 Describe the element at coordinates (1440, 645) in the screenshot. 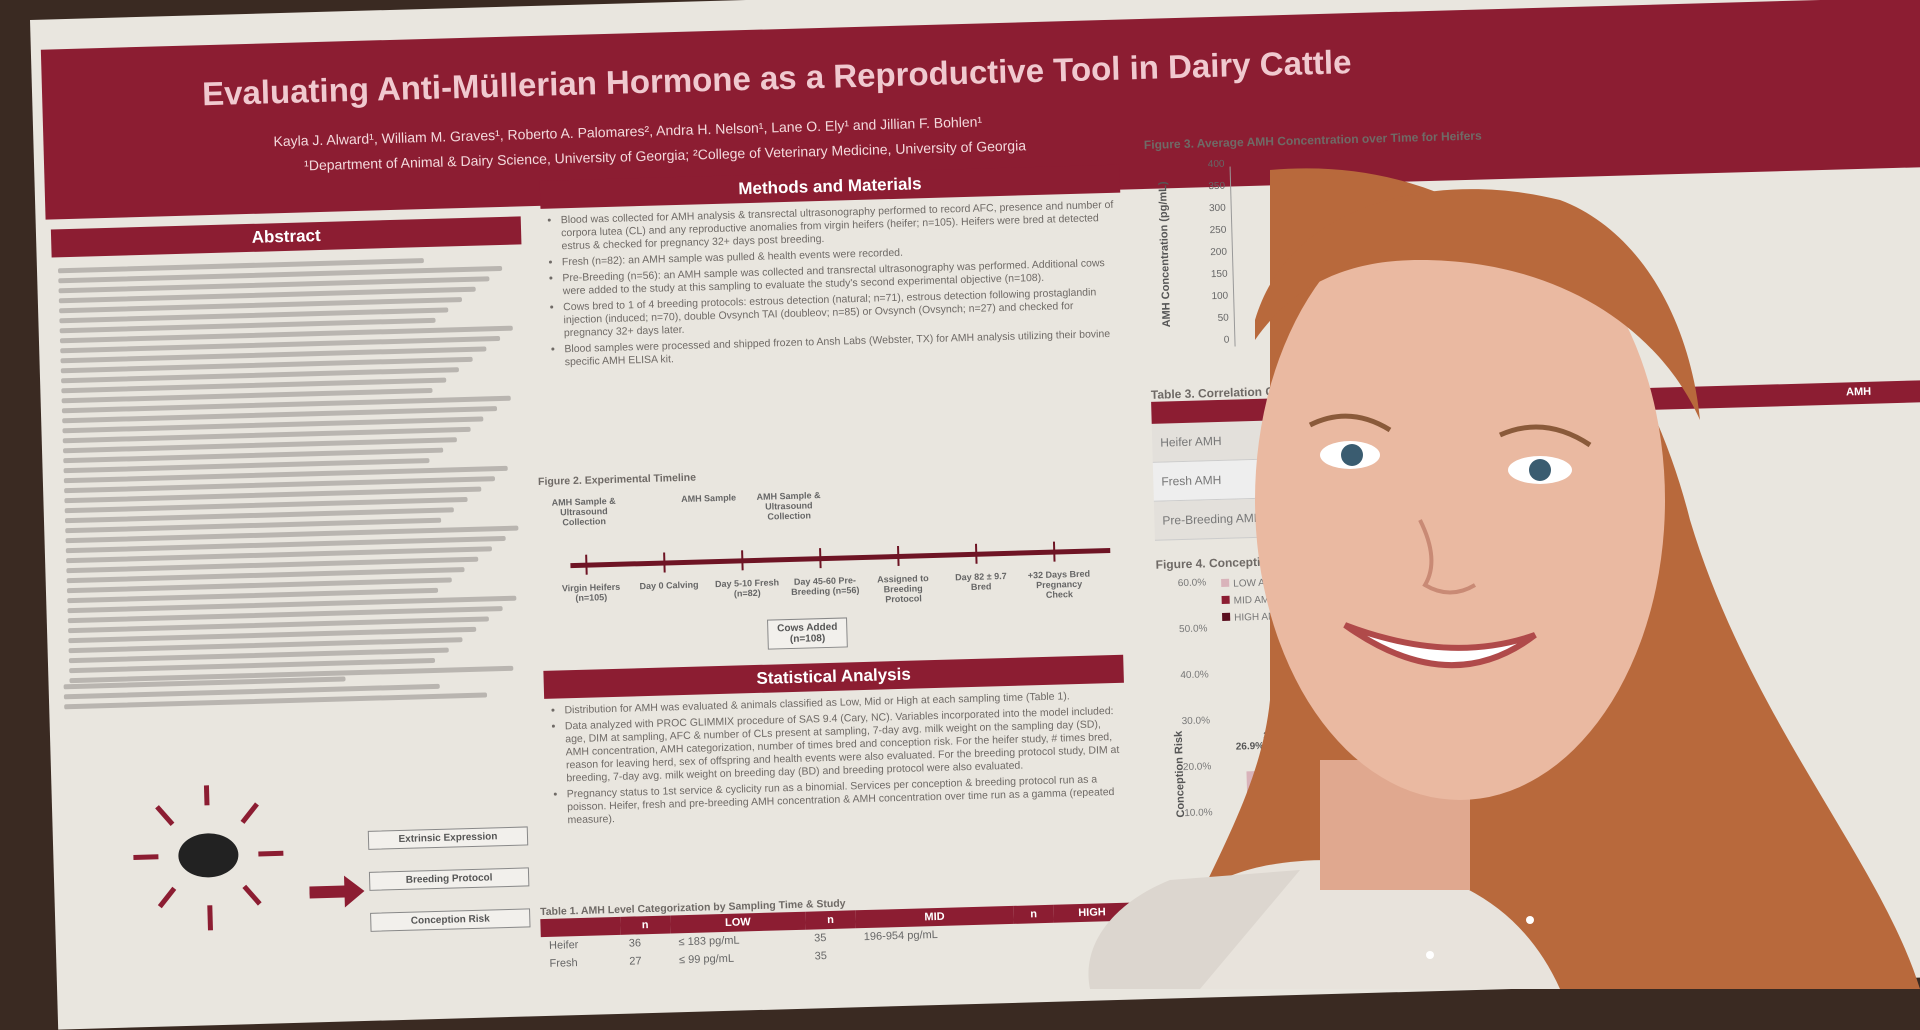

I see `smile` at that location.